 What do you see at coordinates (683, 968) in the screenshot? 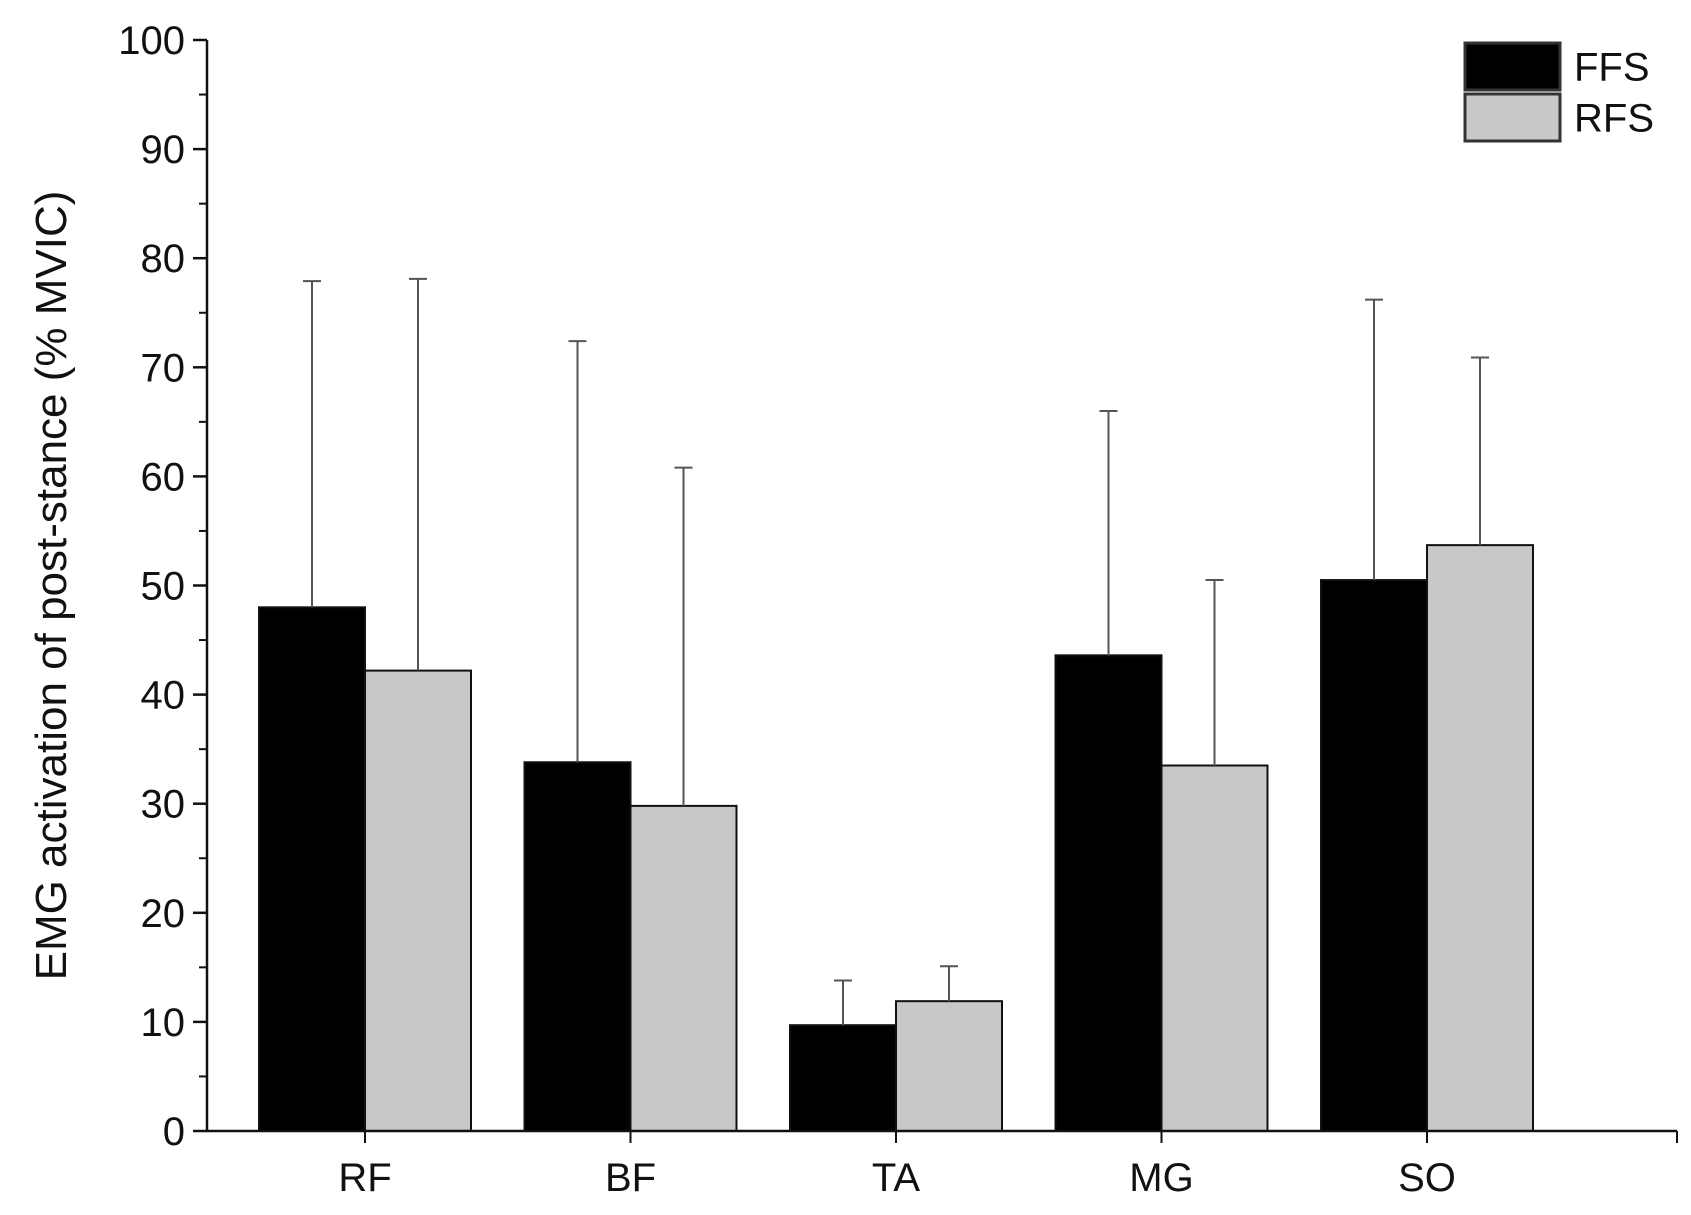
I see `bar-rfs-bf` at bounding box center [683, 968].